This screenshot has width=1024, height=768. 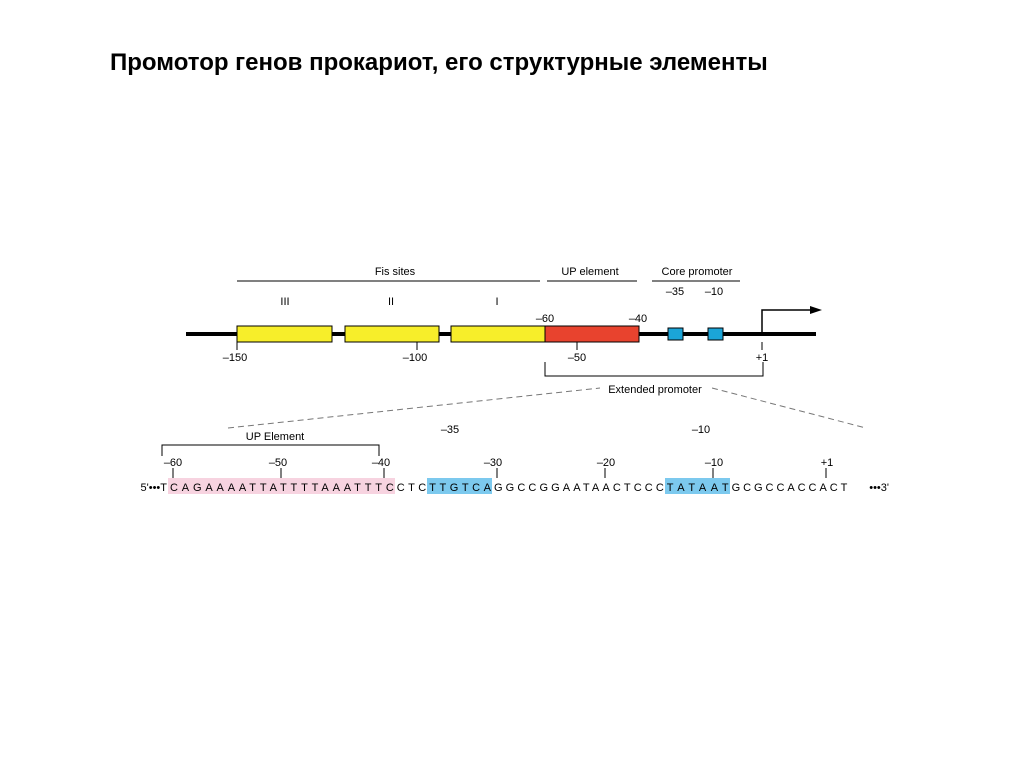 I want to click on site-label: II, so click(x=391, y=302).